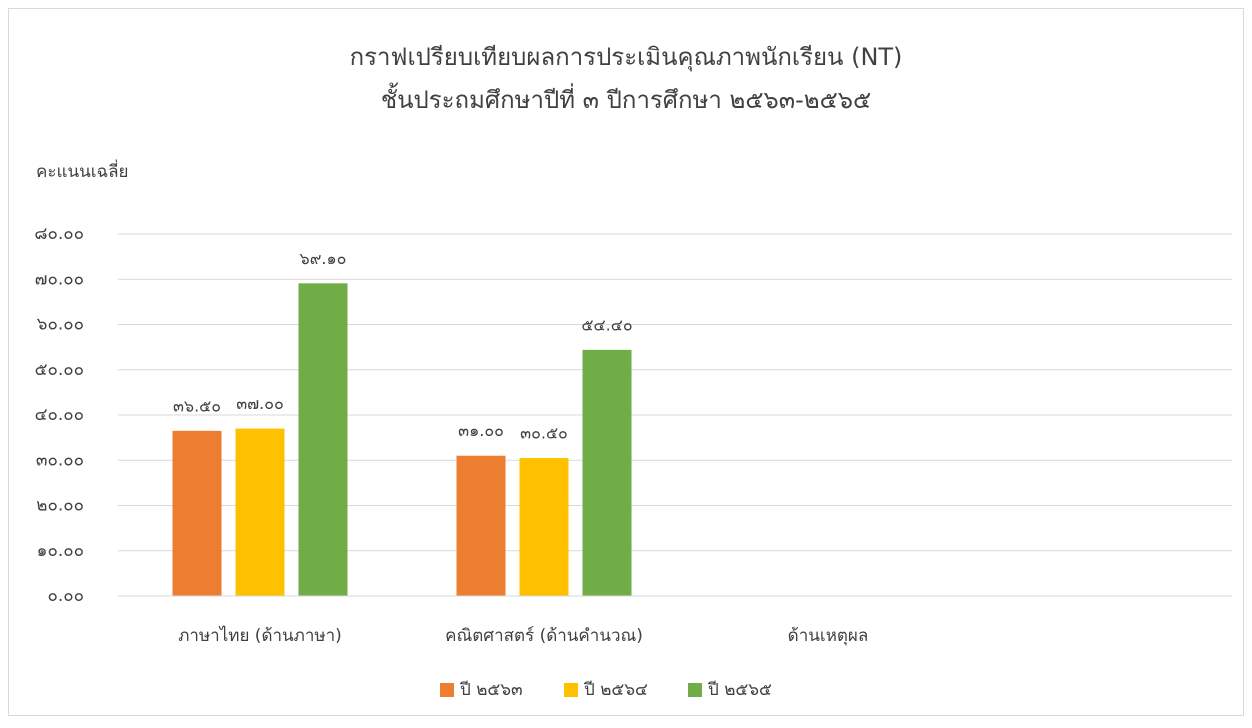 This screenshot has height=728, width=1252. What do you see at coordinates (544, 636) in the screenshot?
I see `x-tick-label: คณิตศาสตร์ (ด้านคำนวณ)` at bounding box center [544, 636].